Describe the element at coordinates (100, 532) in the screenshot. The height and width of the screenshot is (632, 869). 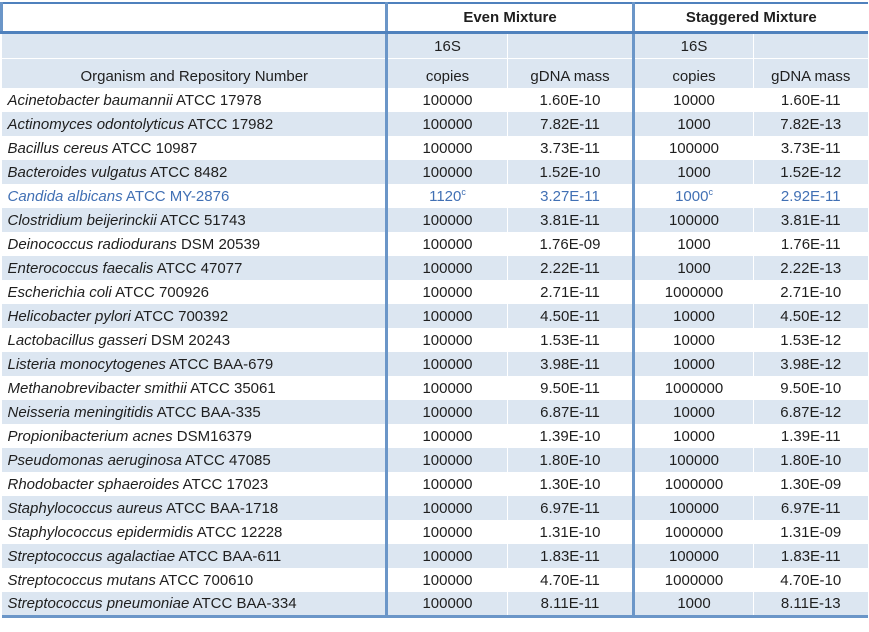
I see `organism-name: Staphylococcus epidermidis` at that location.